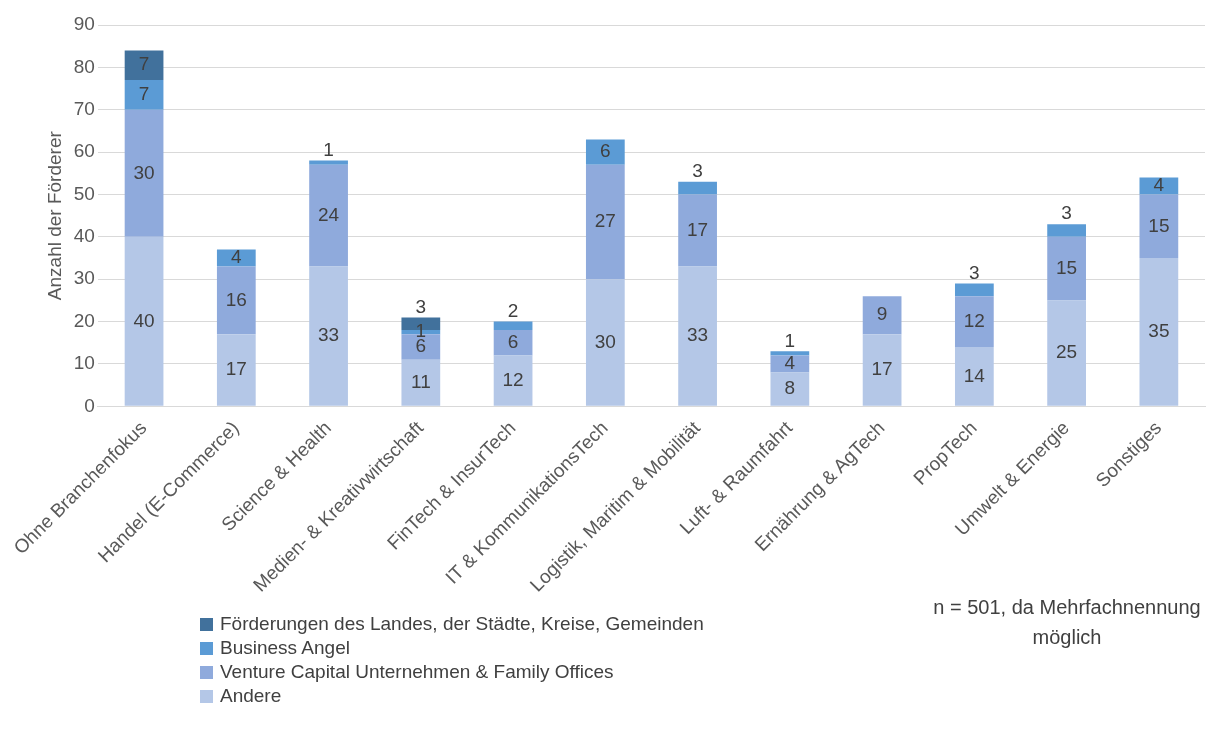  What do you see at coordinates (84, 320) in the screenshot?
I see `y-tick-label: 20` at bounding box center [84, 320].